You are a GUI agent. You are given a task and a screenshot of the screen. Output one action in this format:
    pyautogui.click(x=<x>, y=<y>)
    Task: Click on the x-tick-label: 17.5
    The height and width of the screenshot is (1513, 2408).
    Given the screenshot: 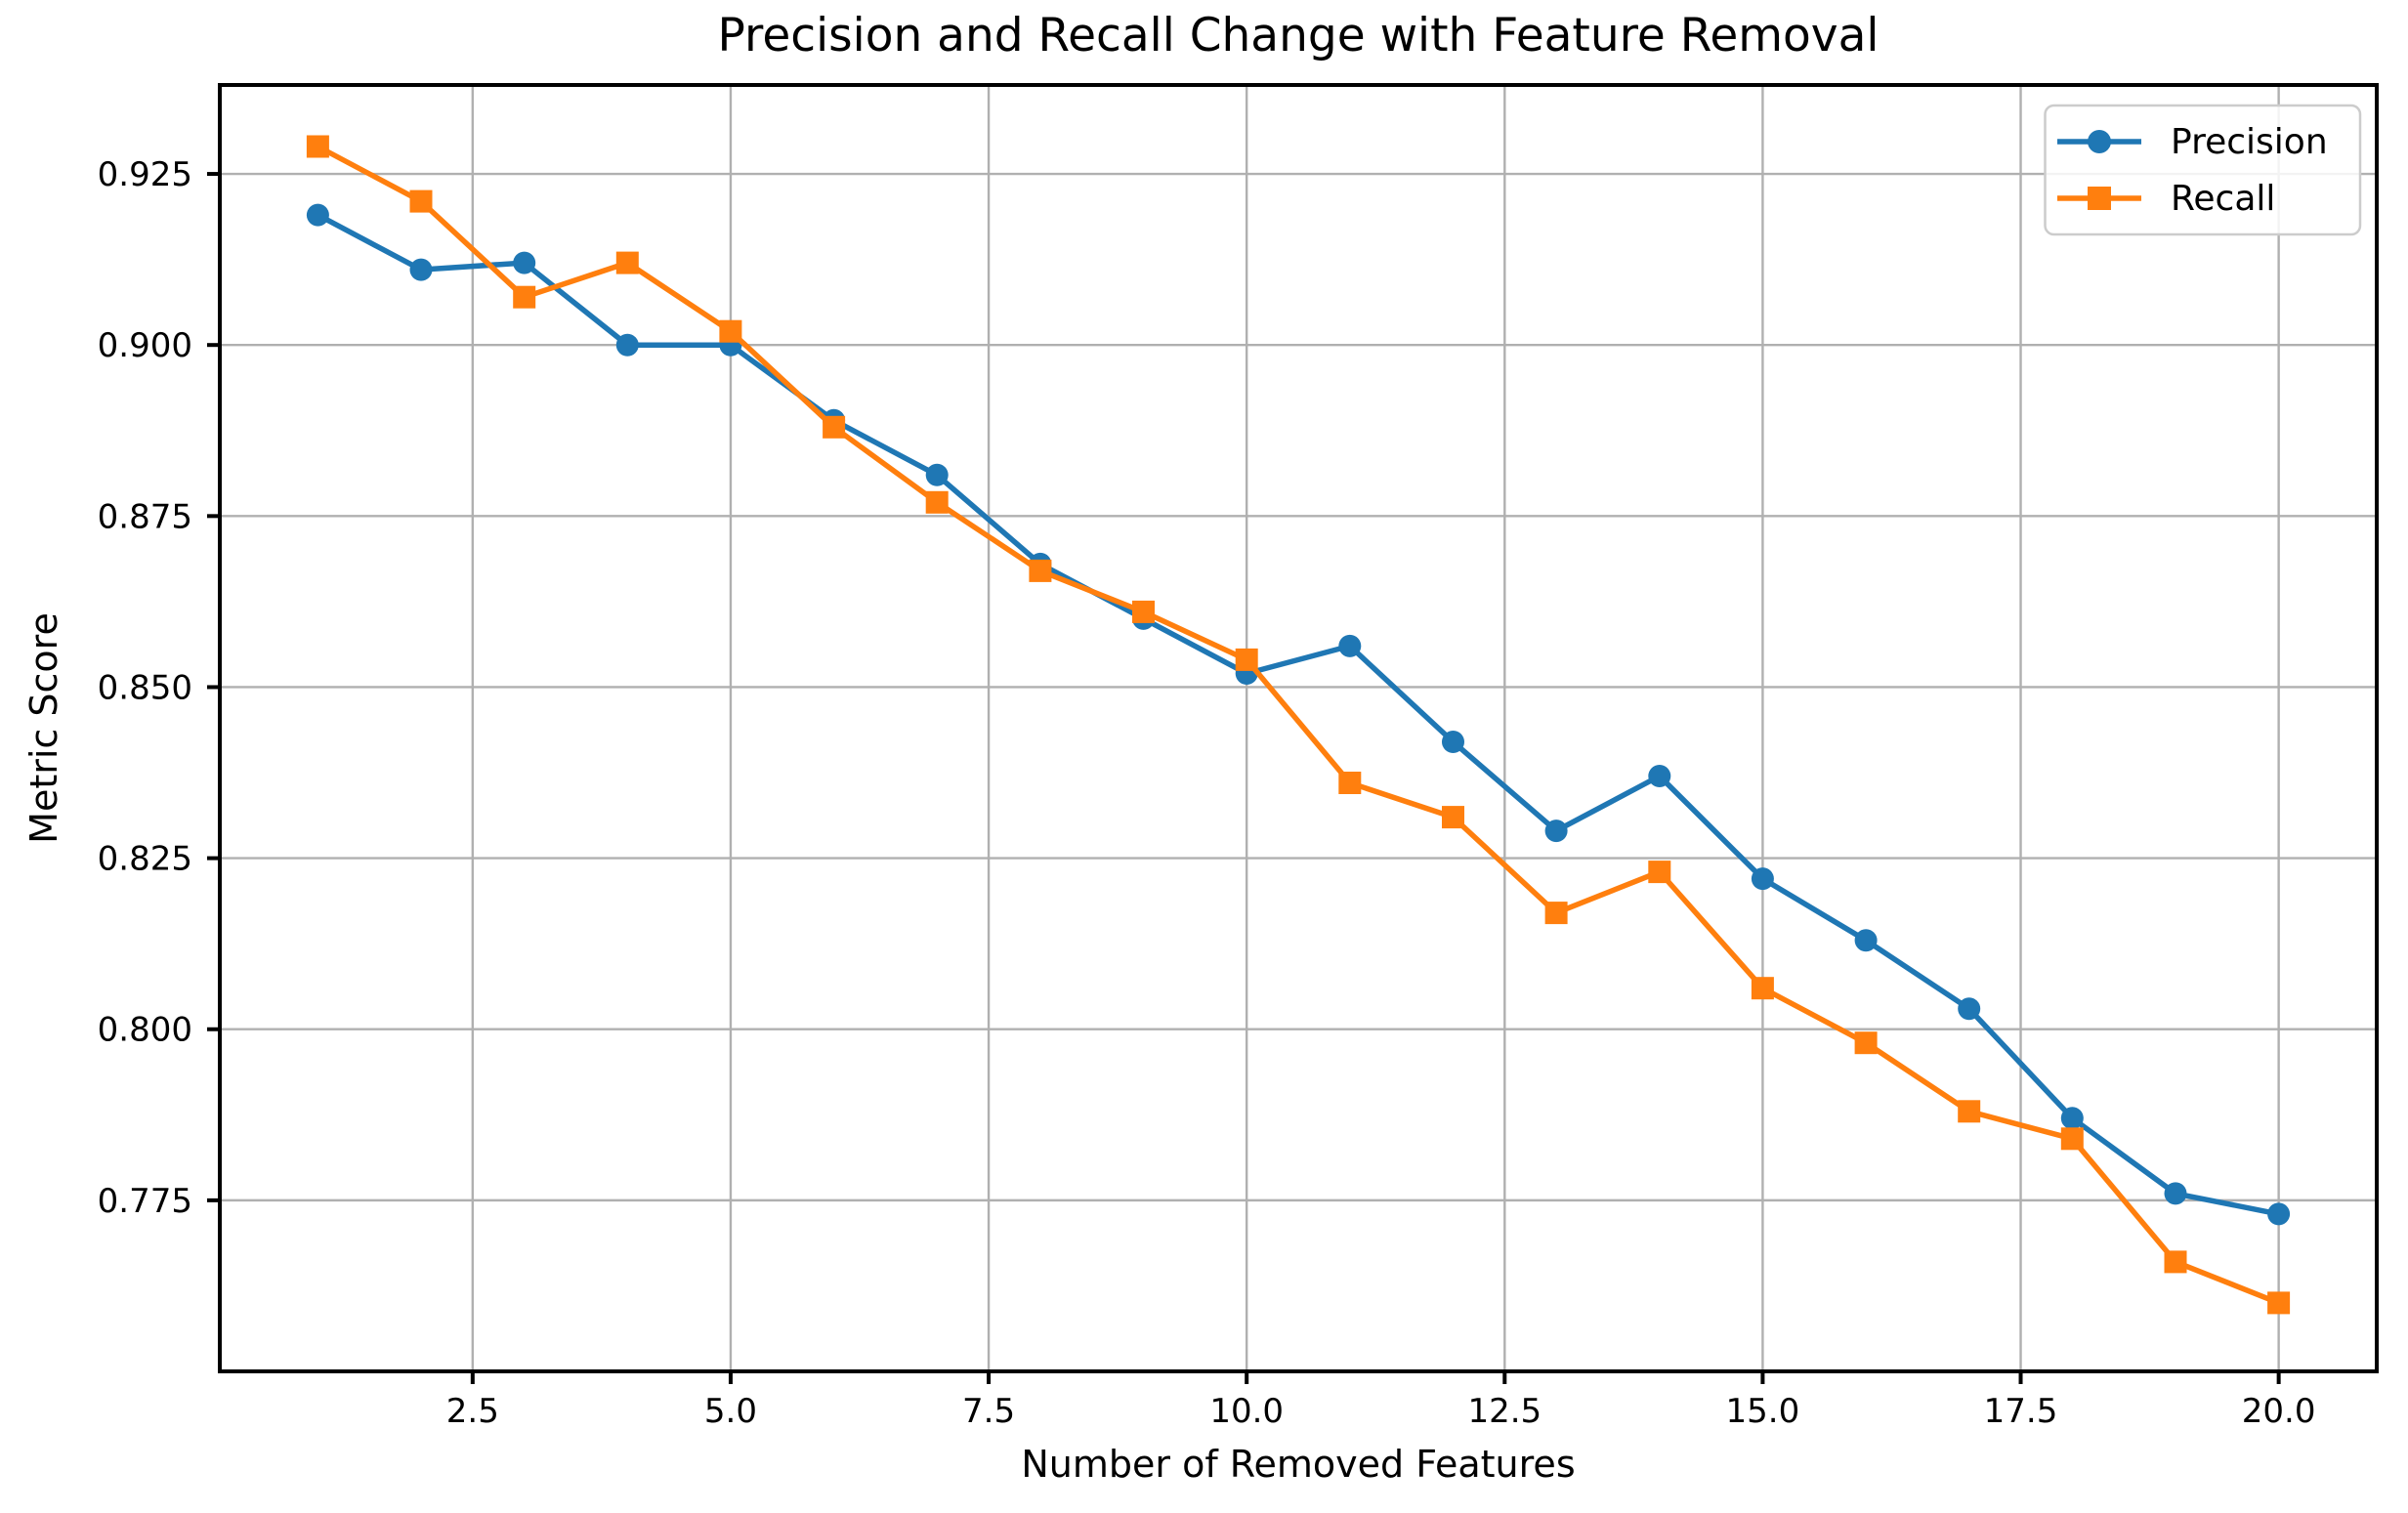 What is the action you would take?
    pyautogui.click(x=2021, y=1411)
    